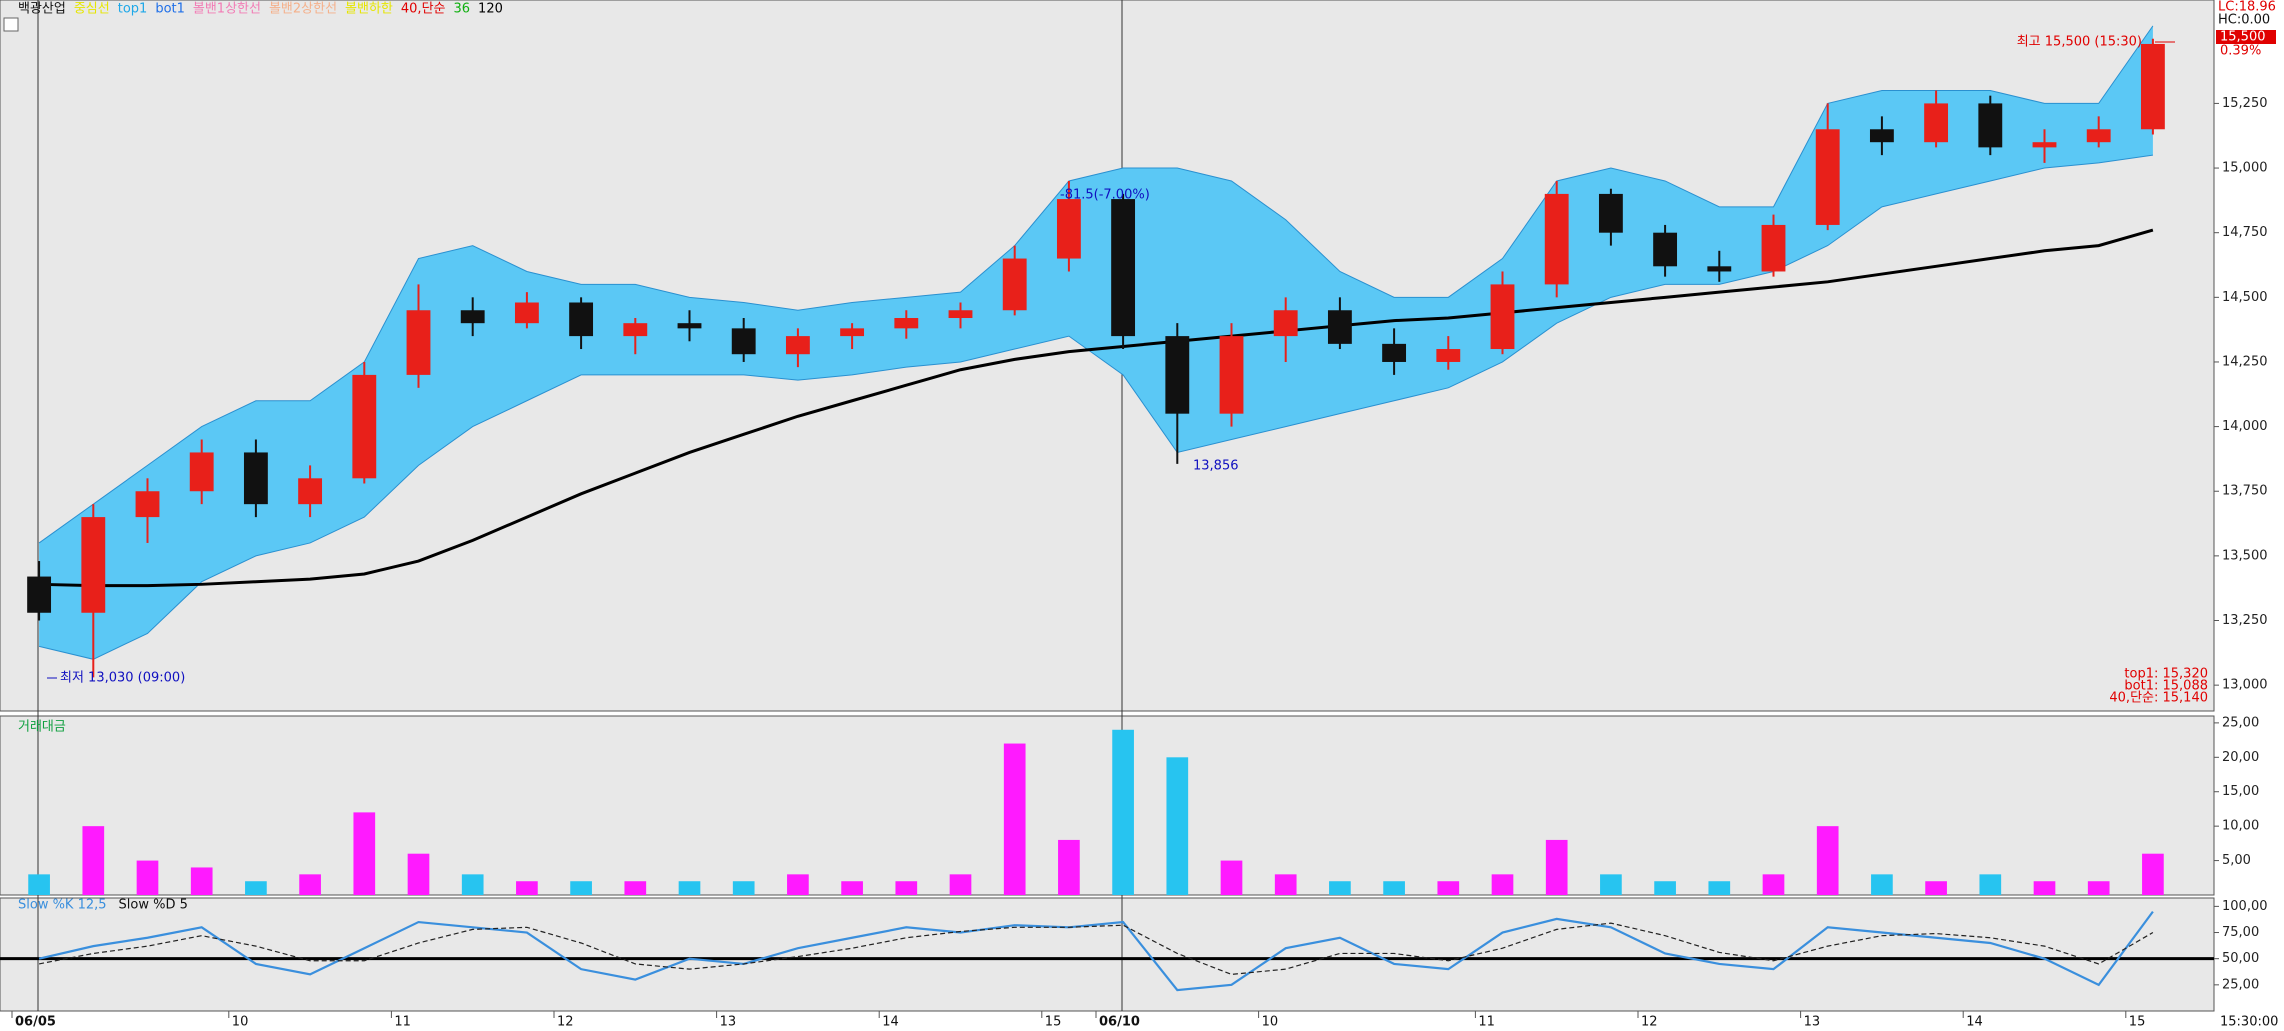  Describe the element at coordinates (2245, 491) in the screenshot. I see `y-tick-label: 13,750` at that location.